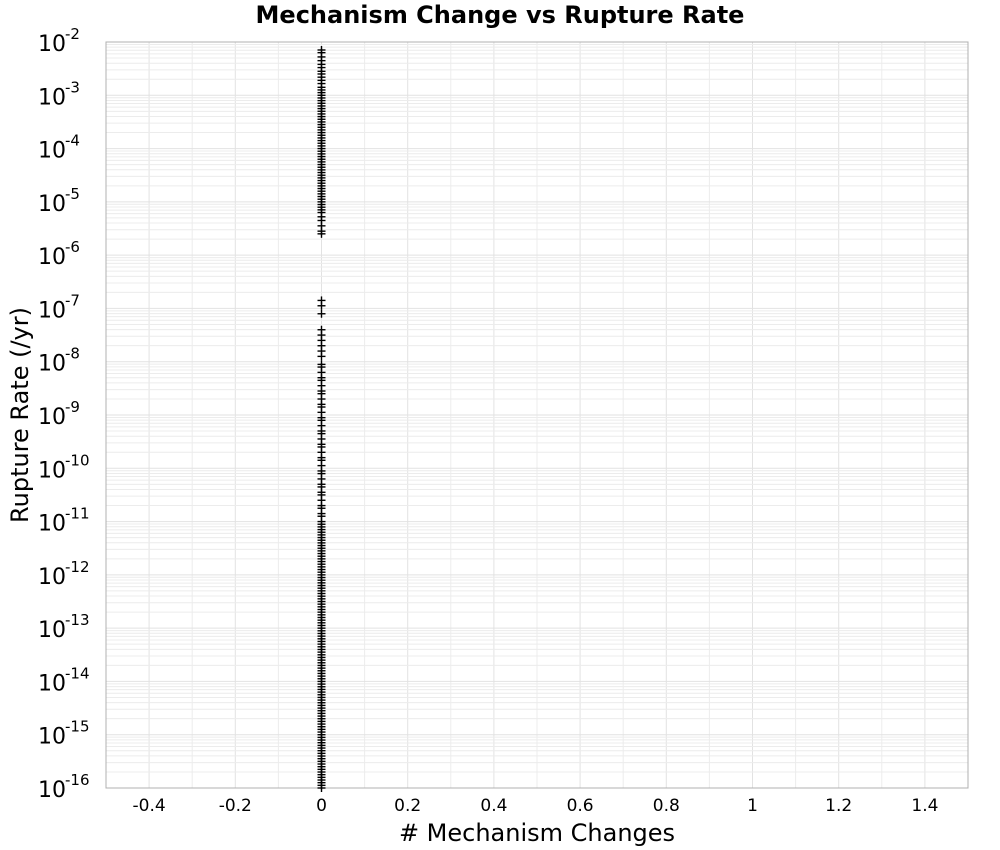 This screenshot has width=1000, height=850. I want to click on y-tick-exponent: -3, so click(72, 87).